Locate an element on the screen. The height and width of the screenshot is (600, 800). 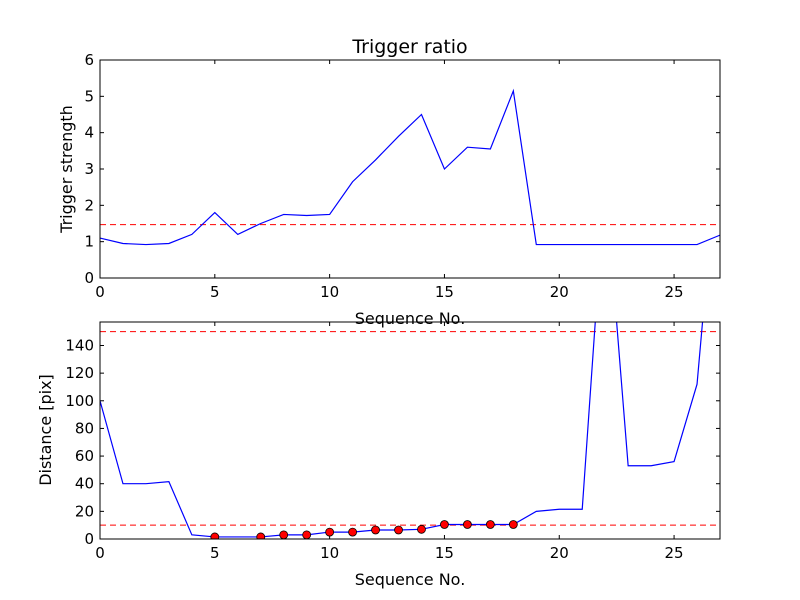
y-tick-label: 100 is located at coordinates (79, 401).